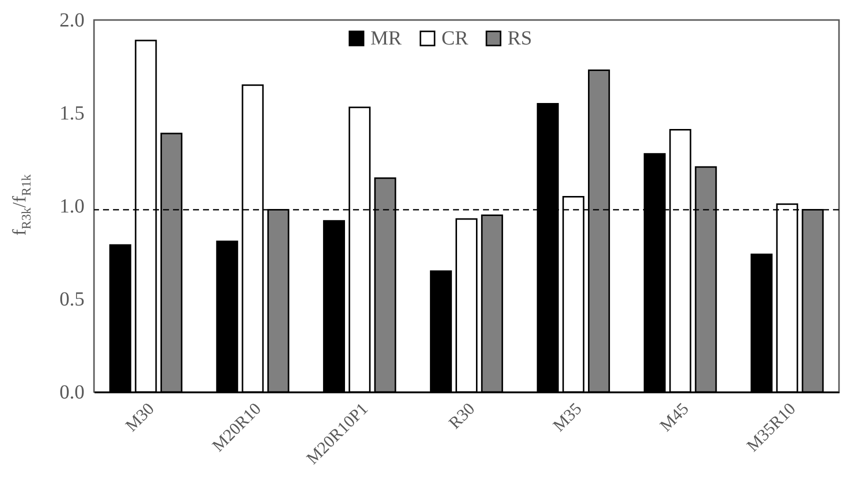 This screenshot has height=499, width=843. What do you see at coordinates (386, 38) in the screenshot?
I see `legend-label: MR` at bounding box center [386, 38].